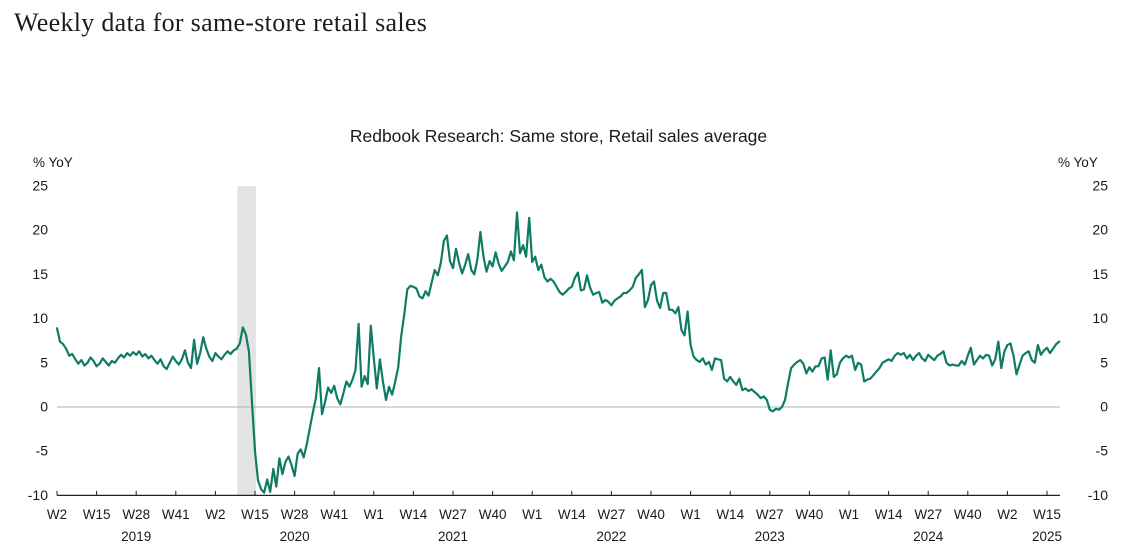 Image resolution: width=1124 pixels, height=550 pixels. I want to click on y-tick-label-left: 25, so click(40, 186).